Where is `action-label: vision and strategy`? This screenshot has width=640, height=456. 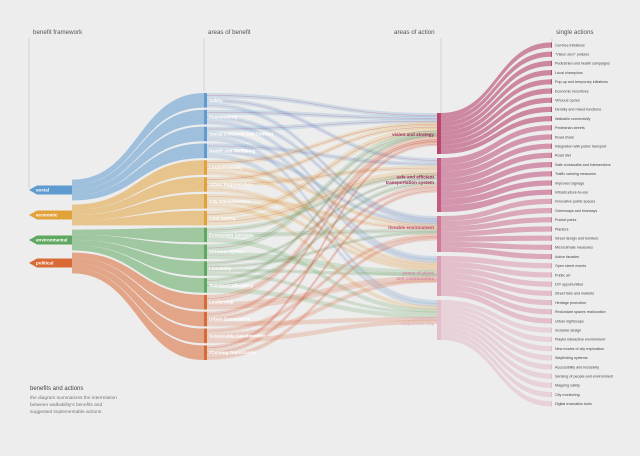 action-label: vision and strategy is located at coordinates (413, 134).